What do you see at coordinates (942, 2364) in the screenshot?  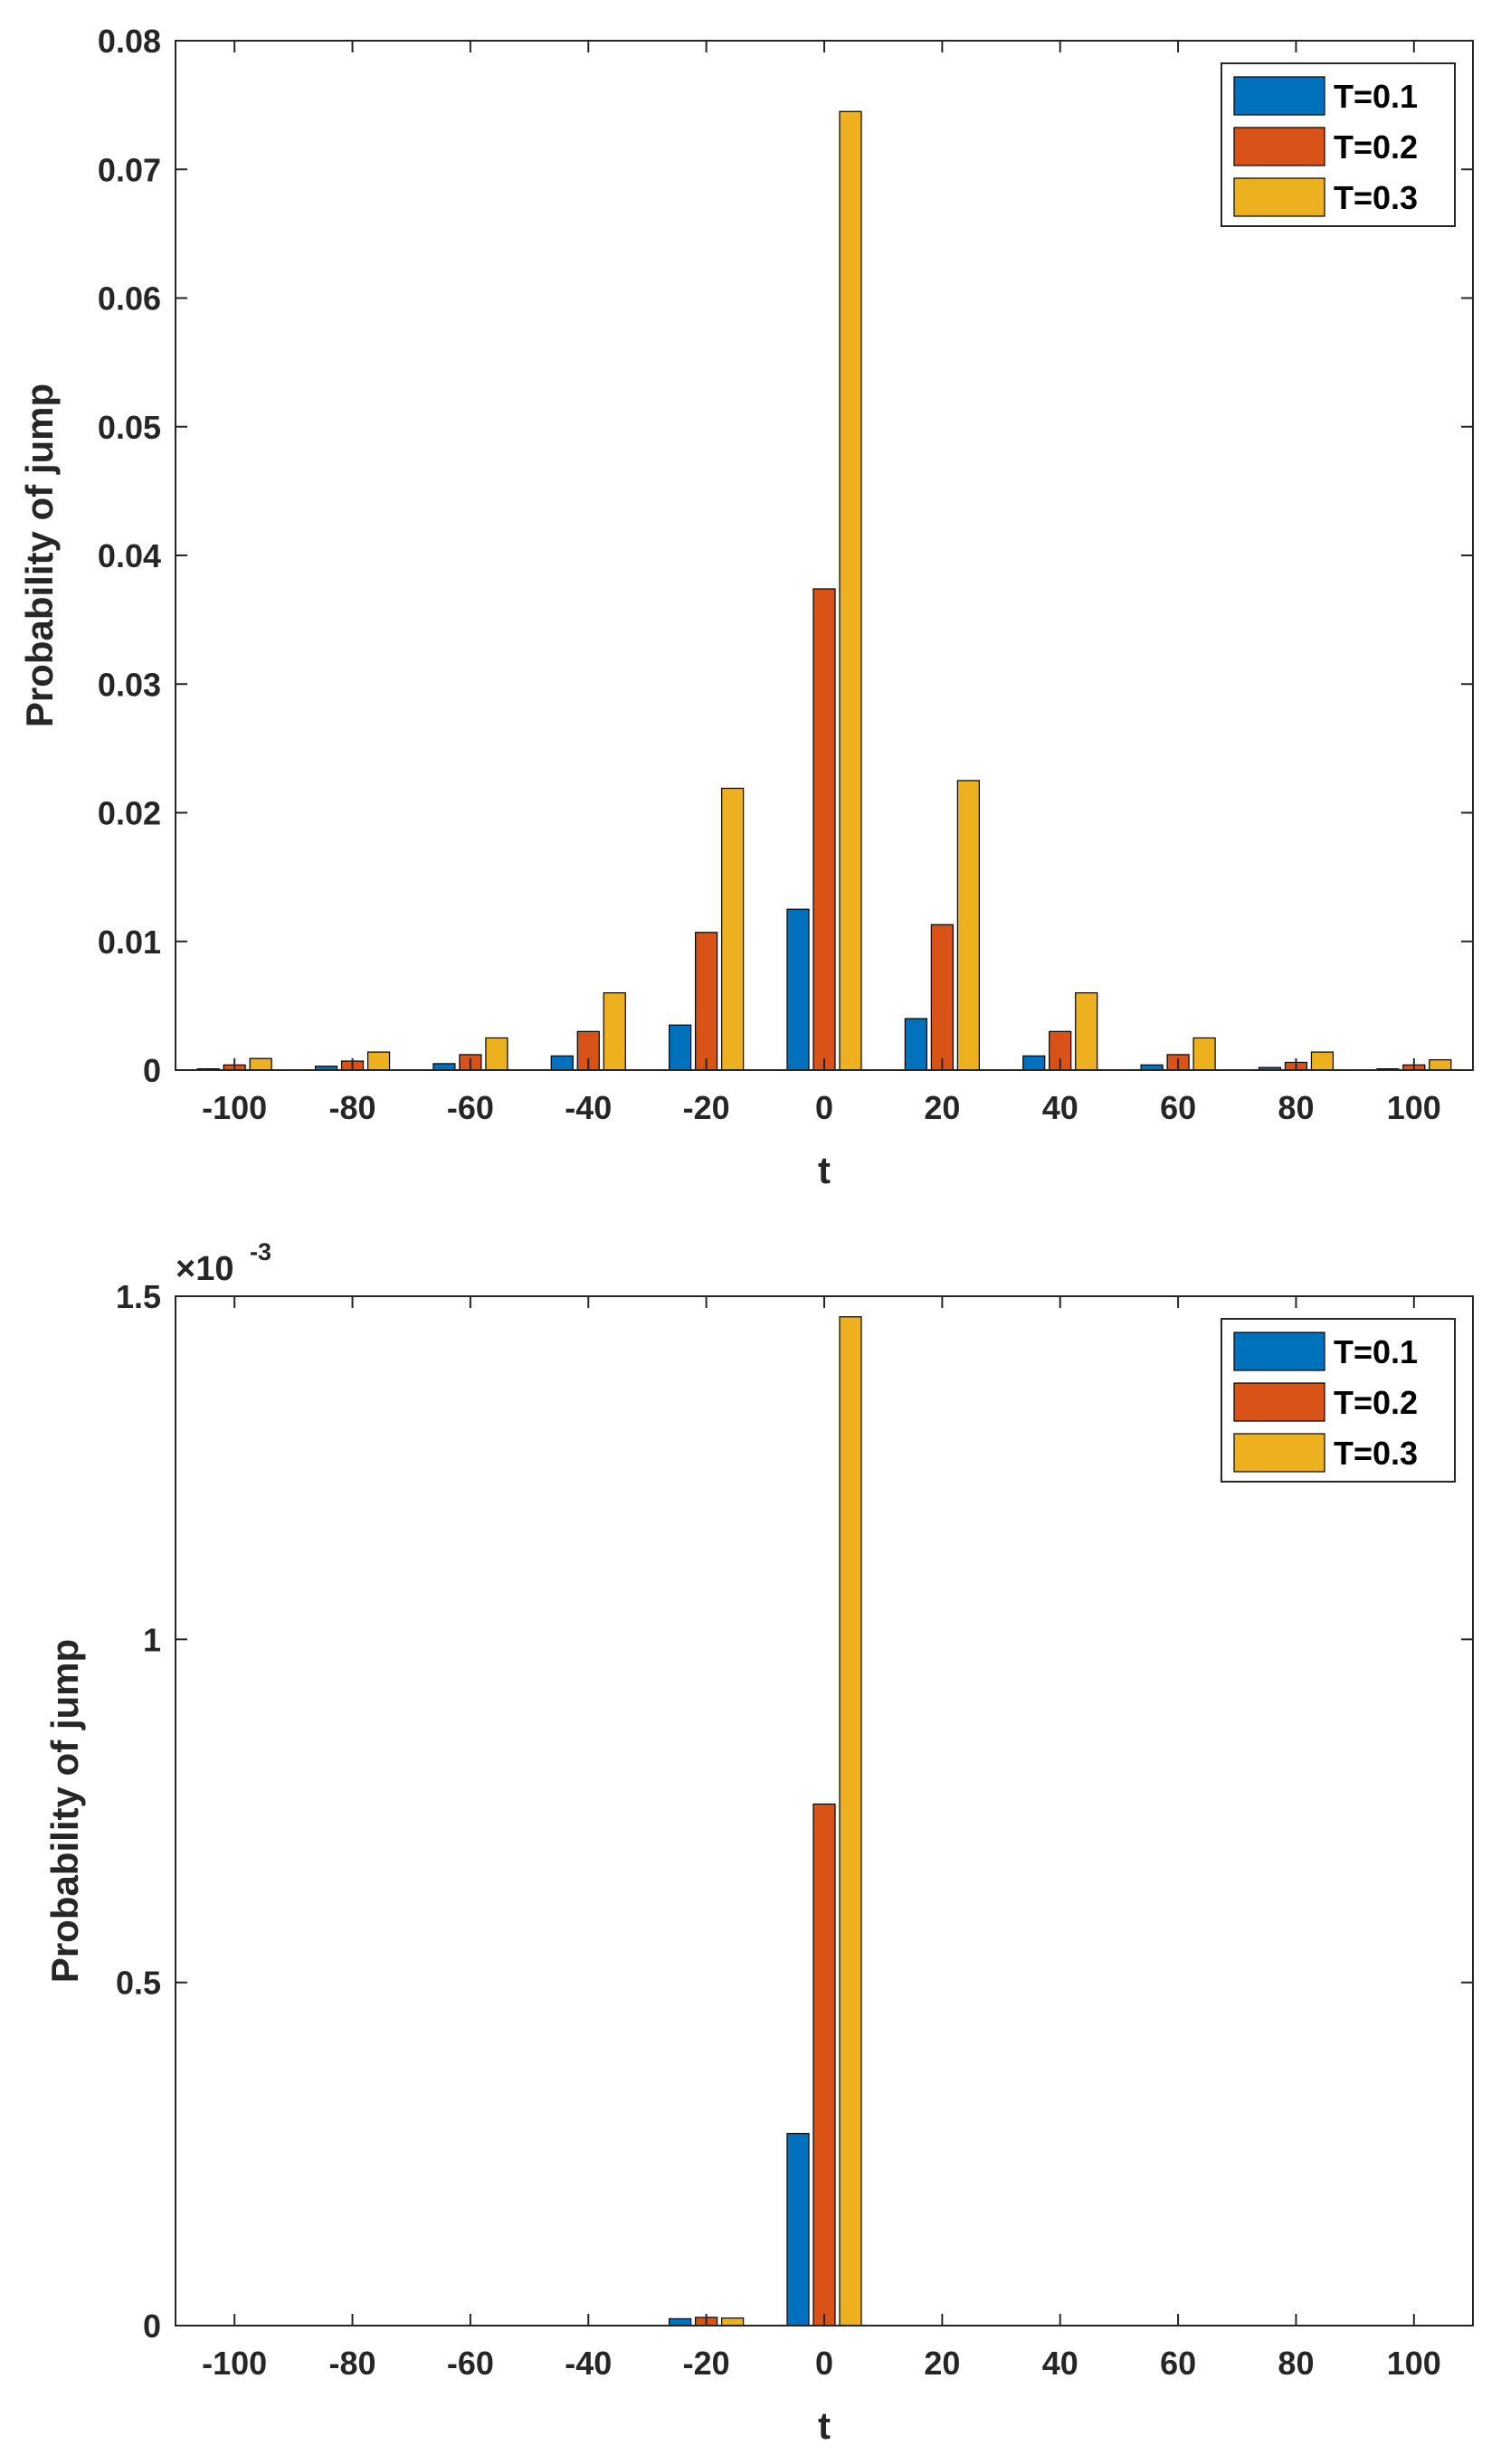 I see `chart2-x-tick-label: 20` at bounding box center [942, 2364].